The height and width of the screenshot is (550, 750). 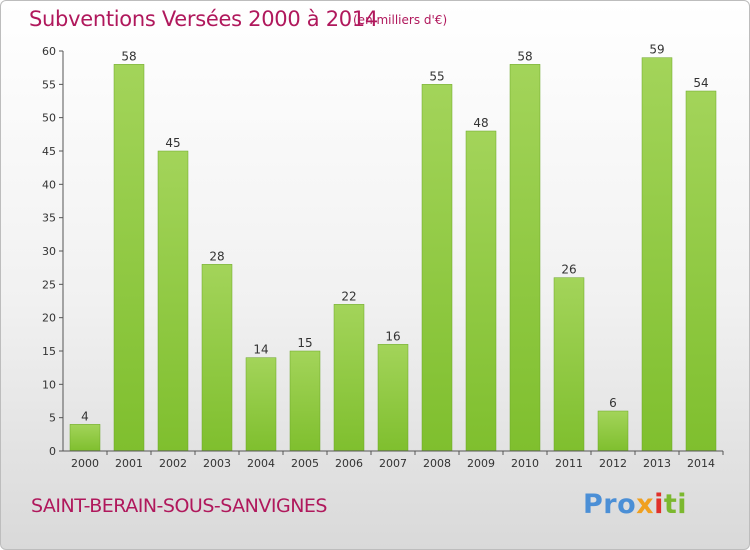 What do you see at coordinates (525, 463) in the screenshot?
I see `x-tick-label: 2010` at bounding box center [525, 463].